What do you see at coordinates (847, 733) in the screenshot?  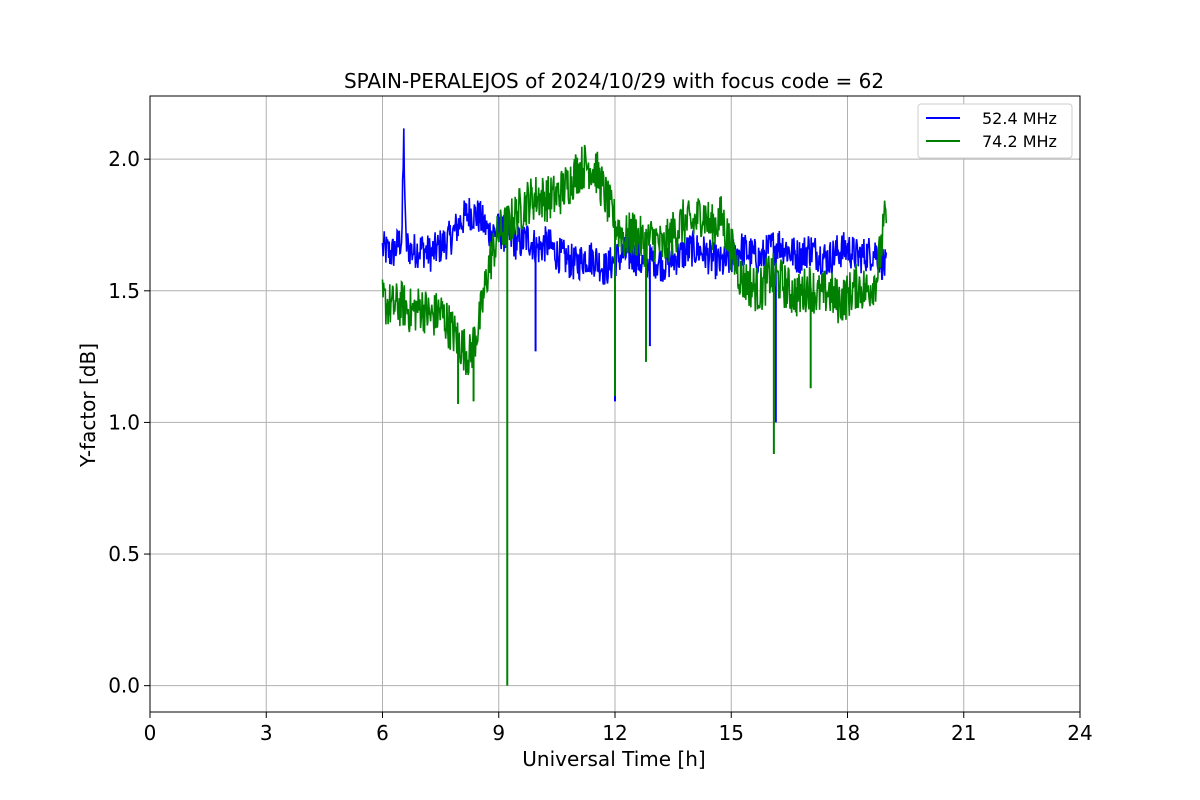 I see `x-tick-label: 18` at bounding box center [847, 733].